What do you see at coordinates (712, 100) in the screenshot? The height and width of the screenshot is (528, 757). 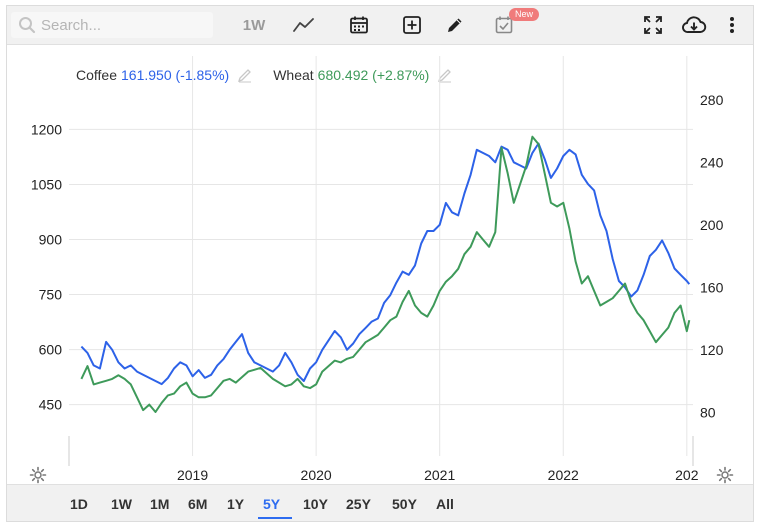 I see `y-right-tick-label: 280` at bounding box center [712, 100].